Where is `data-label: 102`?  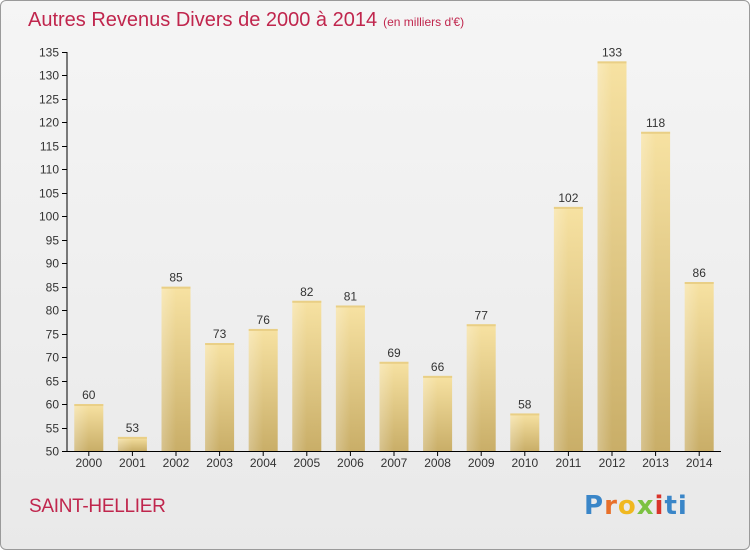 data-label: 102 is located at coordinates (568, 198).